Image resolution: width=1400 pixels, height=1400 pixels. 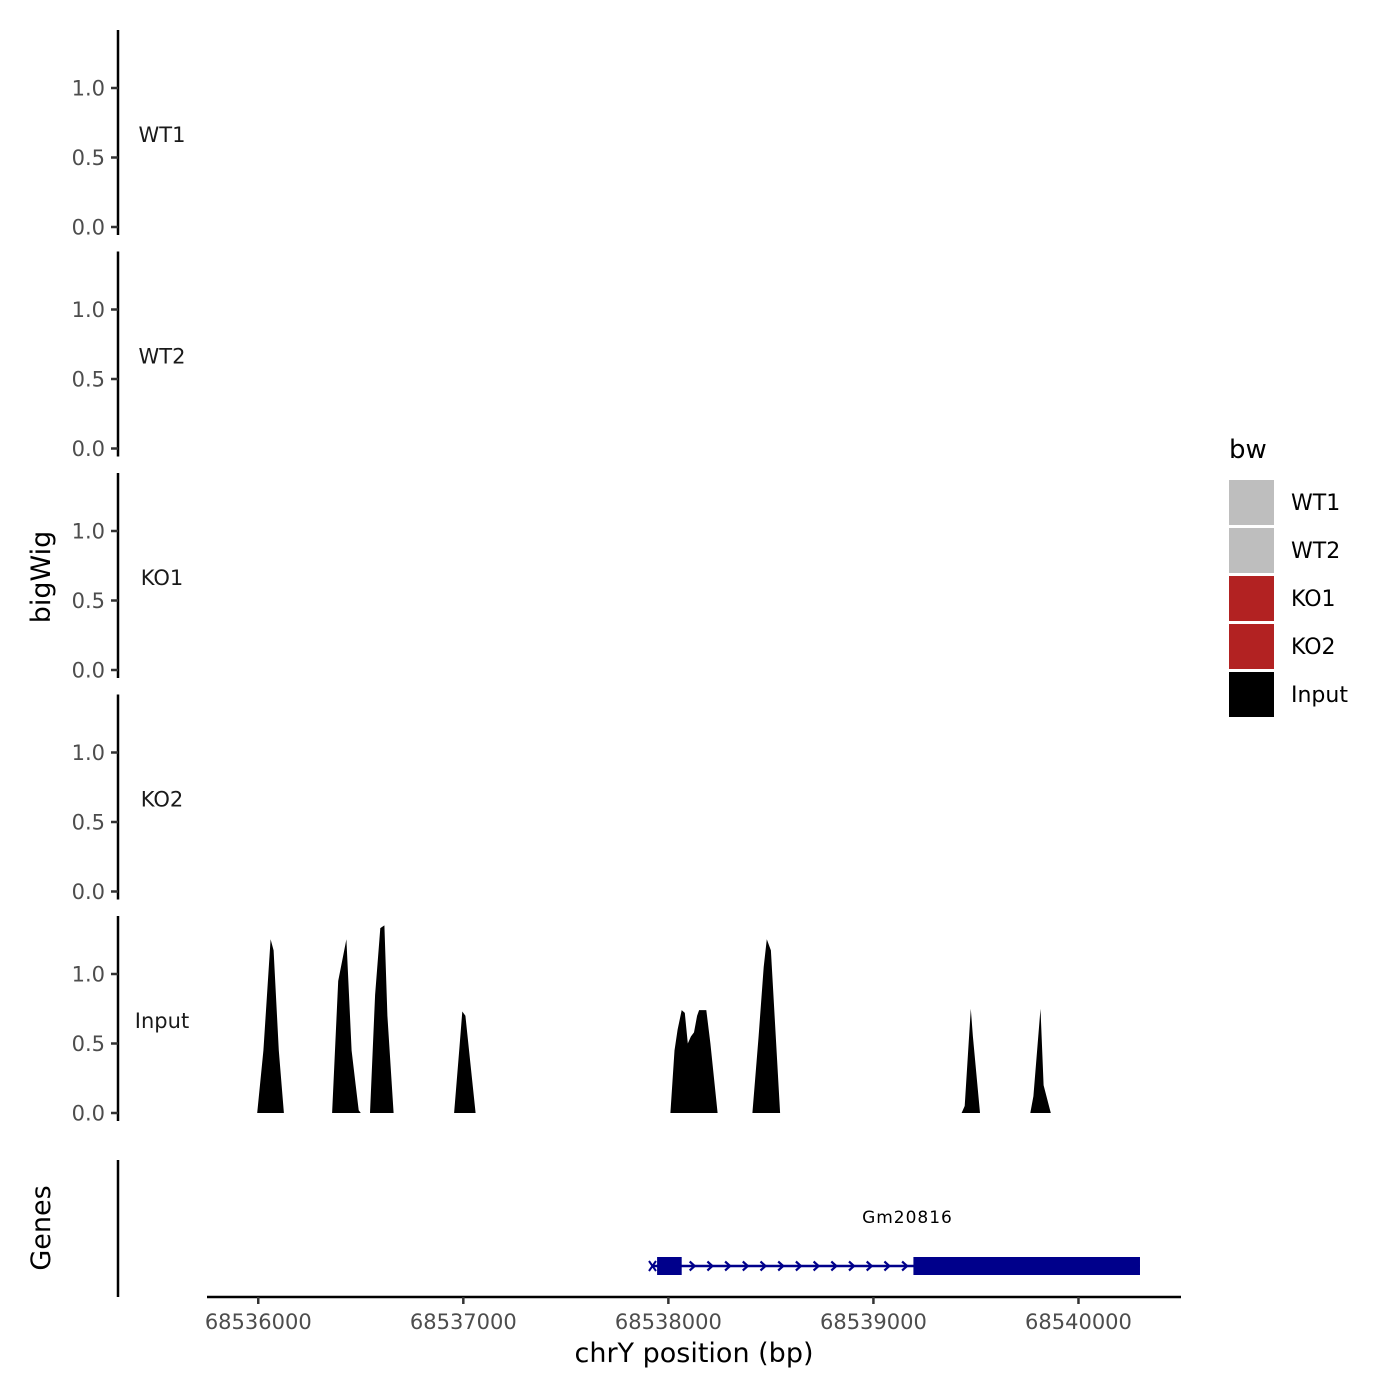 I want to click on panel-wt1: 0.0 0.5 1.0 WT1, so click(x=129, y=135).